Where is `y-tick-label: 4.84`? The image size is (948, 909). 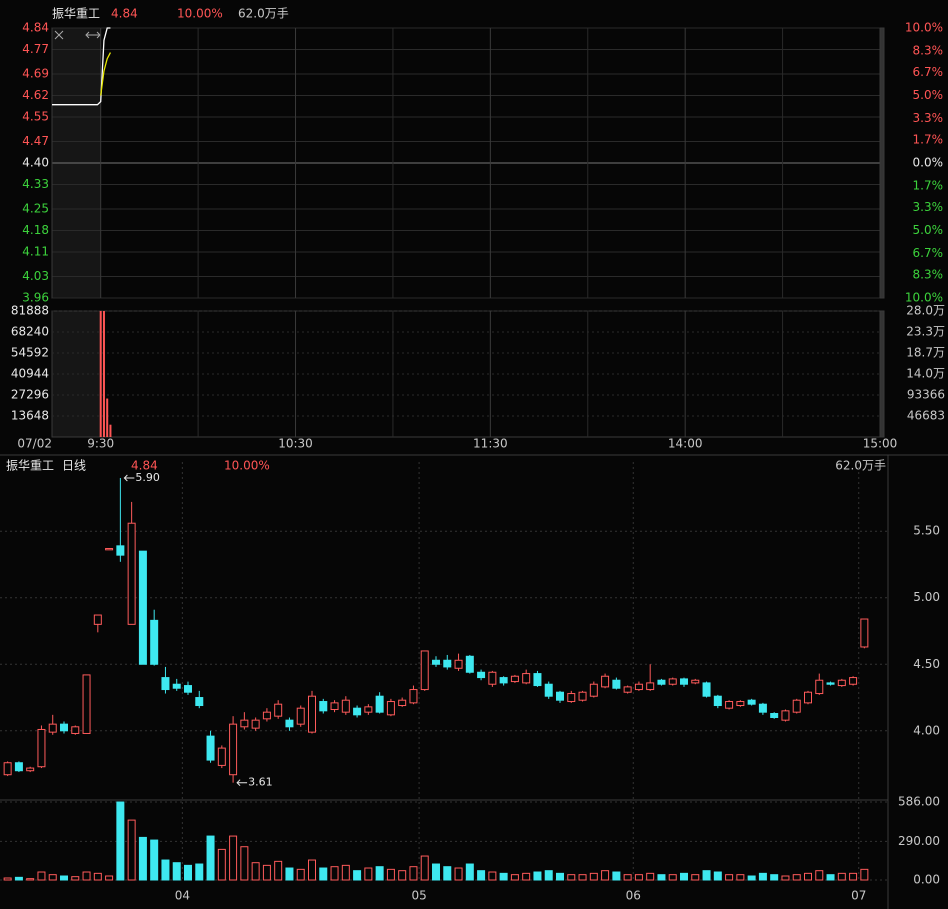
y-tick-label: 4.84 is located at coordinates (35, 28).